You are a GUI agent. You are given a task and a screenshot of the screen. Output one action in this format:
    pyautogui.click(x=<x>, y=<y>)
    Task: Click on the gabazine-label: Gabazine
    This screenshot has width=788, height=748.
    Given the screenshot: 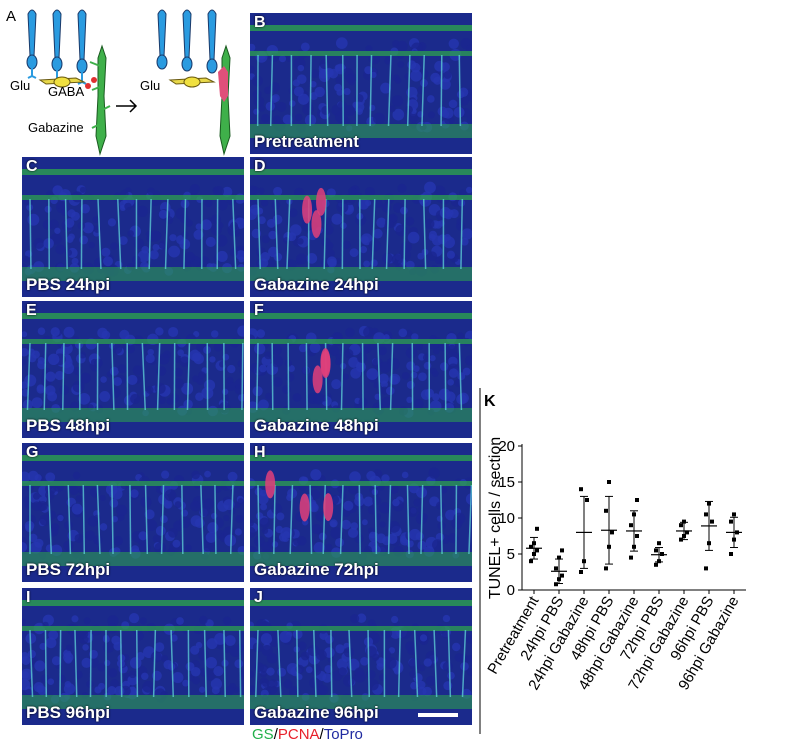 What is the action you would take?
    pyautogui.click(x=56, y=127)
    